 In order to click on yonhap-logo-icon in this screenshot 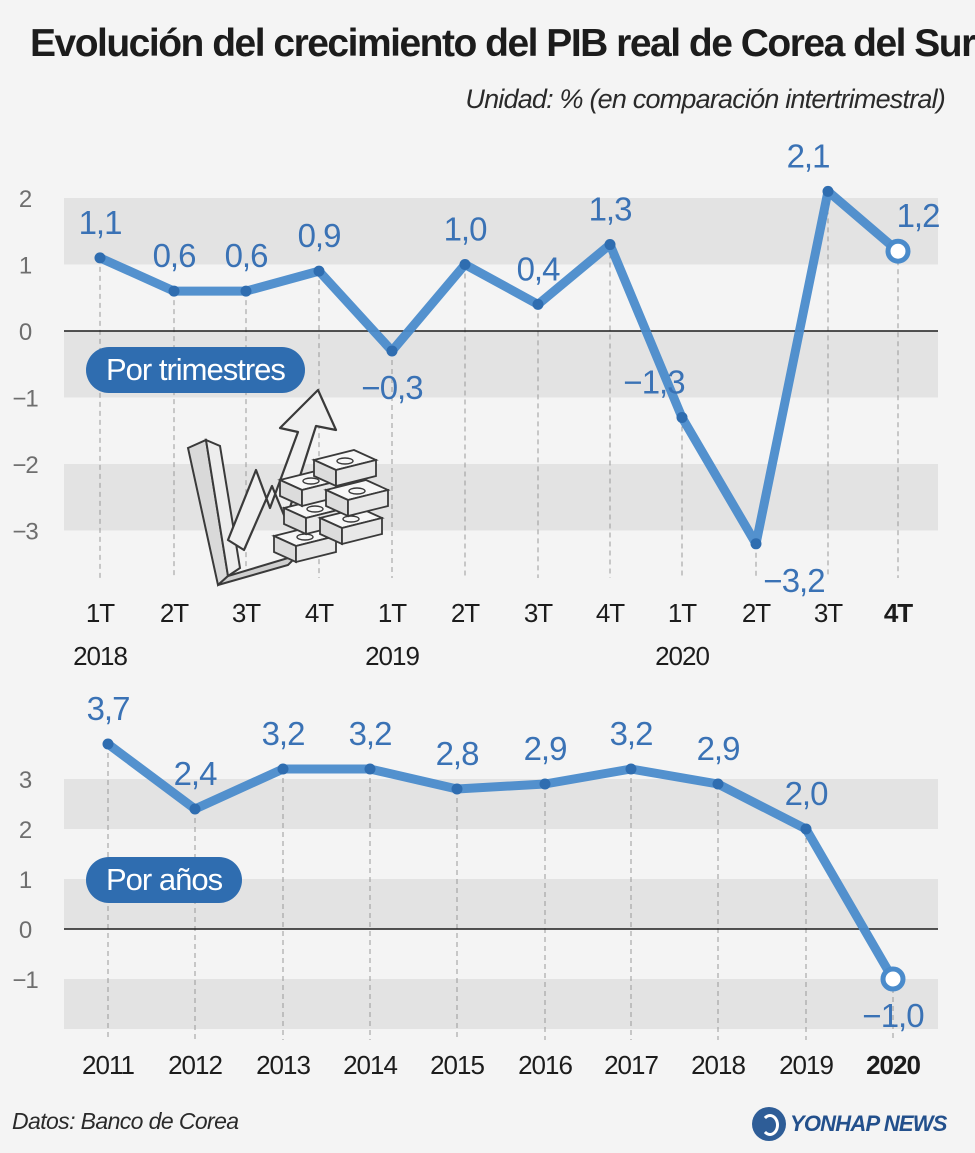, I will do `click(769, 1124)`.